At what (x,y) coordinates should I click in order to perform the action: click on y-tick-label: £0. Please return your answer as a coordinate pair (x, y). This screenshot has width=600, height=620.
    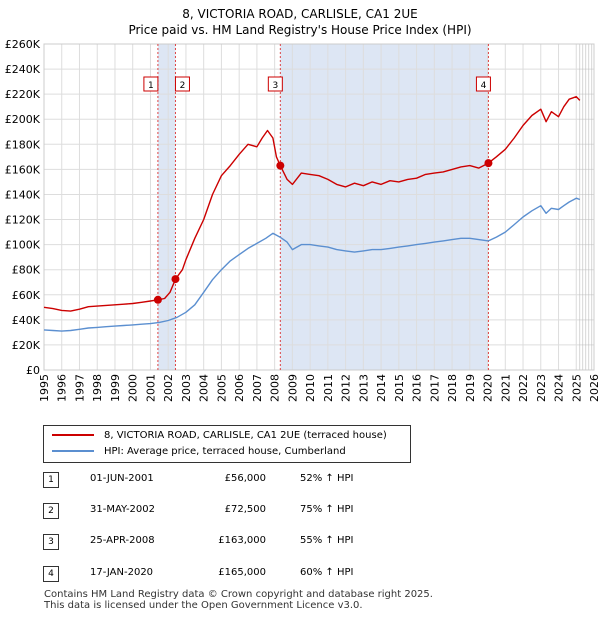
    Looking at the image, I should click on (33, 370).